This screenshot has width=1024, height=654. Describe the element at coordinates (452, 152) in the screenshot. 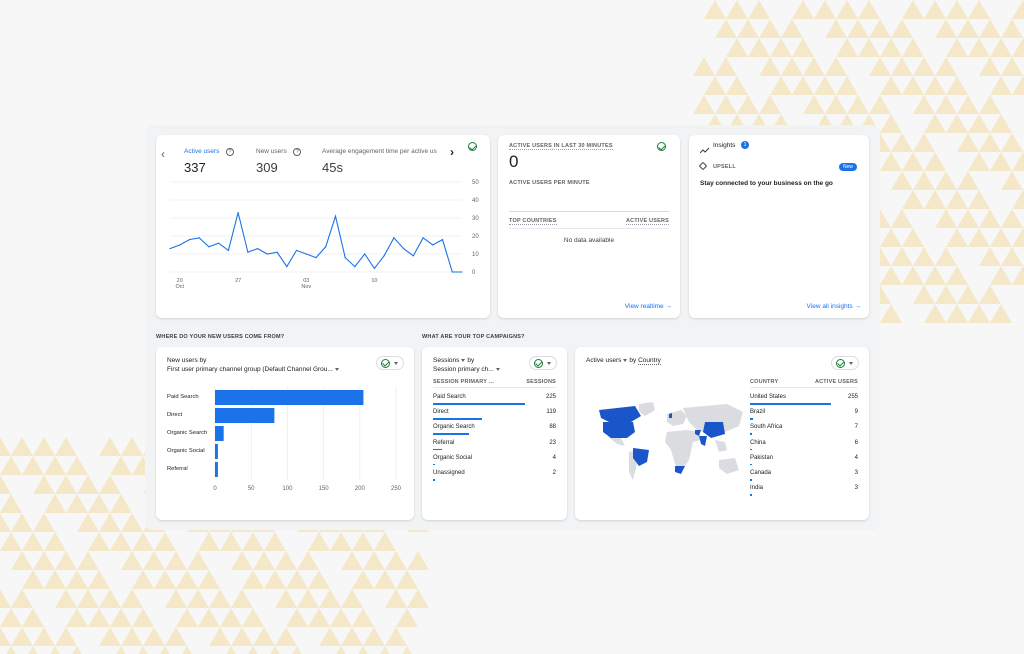

I see `next-arrow-icon: ›` at that location.